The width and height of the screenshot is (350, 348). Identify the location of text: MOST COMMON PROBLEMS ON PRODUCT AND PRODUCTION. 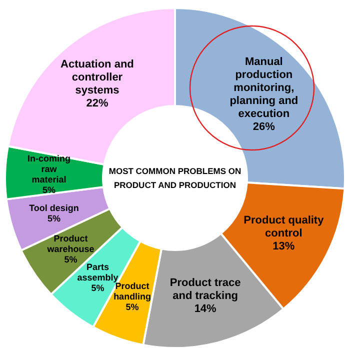
(175, 178).